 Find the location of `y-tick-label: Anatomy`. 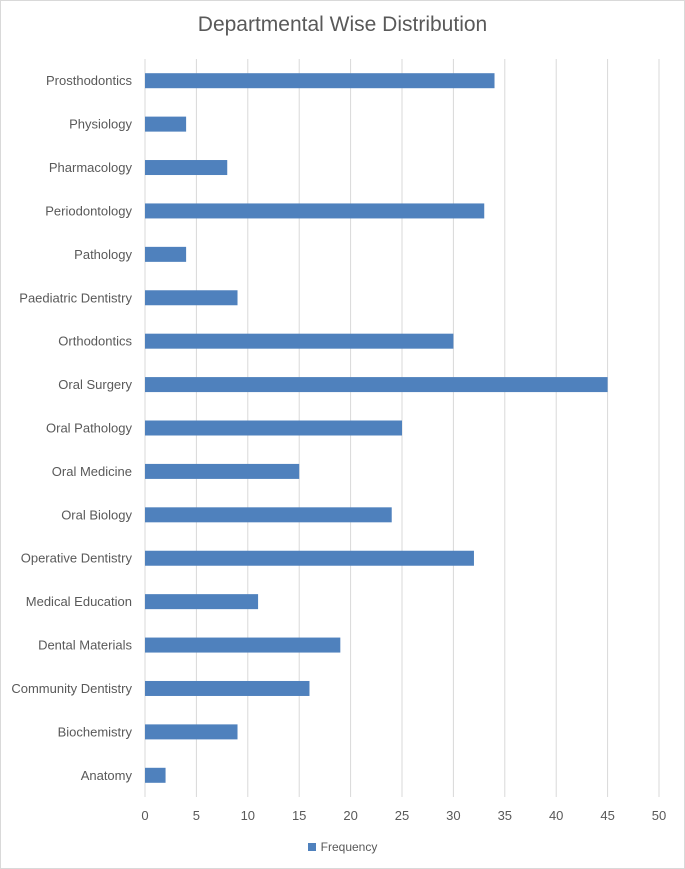

y-tick-label: Anatomy is located at coordinates (107, 775).